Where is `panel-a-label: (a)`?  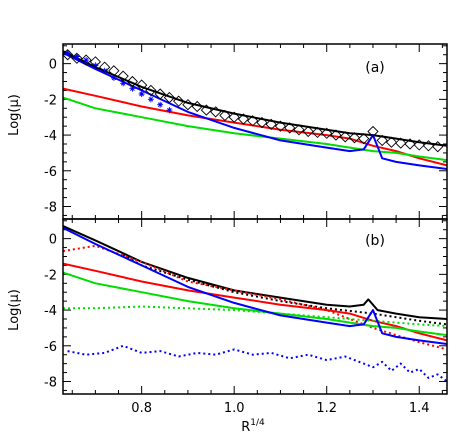 panel-a-label: (a) is located at coordinates (375, 68).